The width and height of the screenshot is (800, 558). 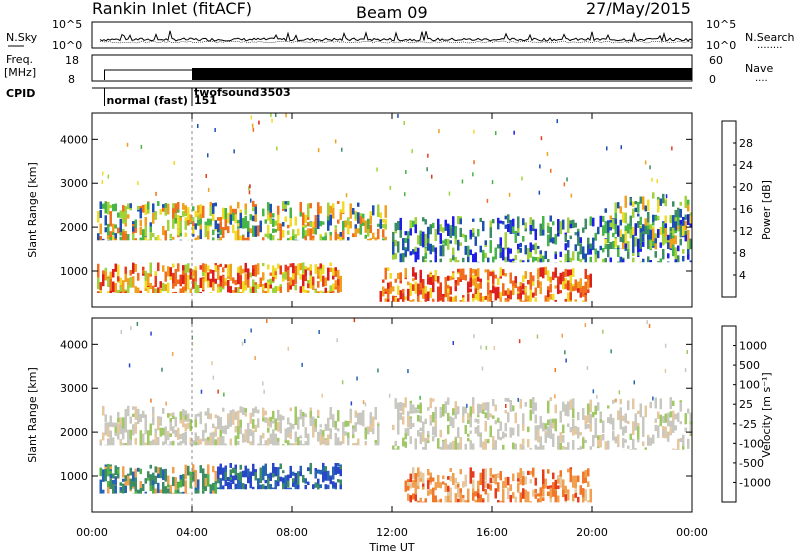 I want to click on time-tick-label: 12:00, so click(x=392, y=532).